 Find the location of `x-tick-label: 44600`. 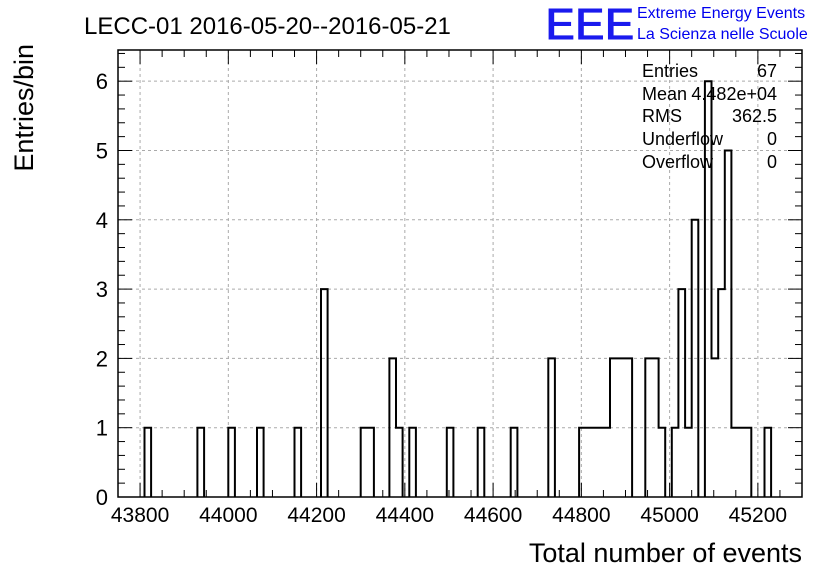

x-tick-label: 44600 is located at coordinates (493, 515).